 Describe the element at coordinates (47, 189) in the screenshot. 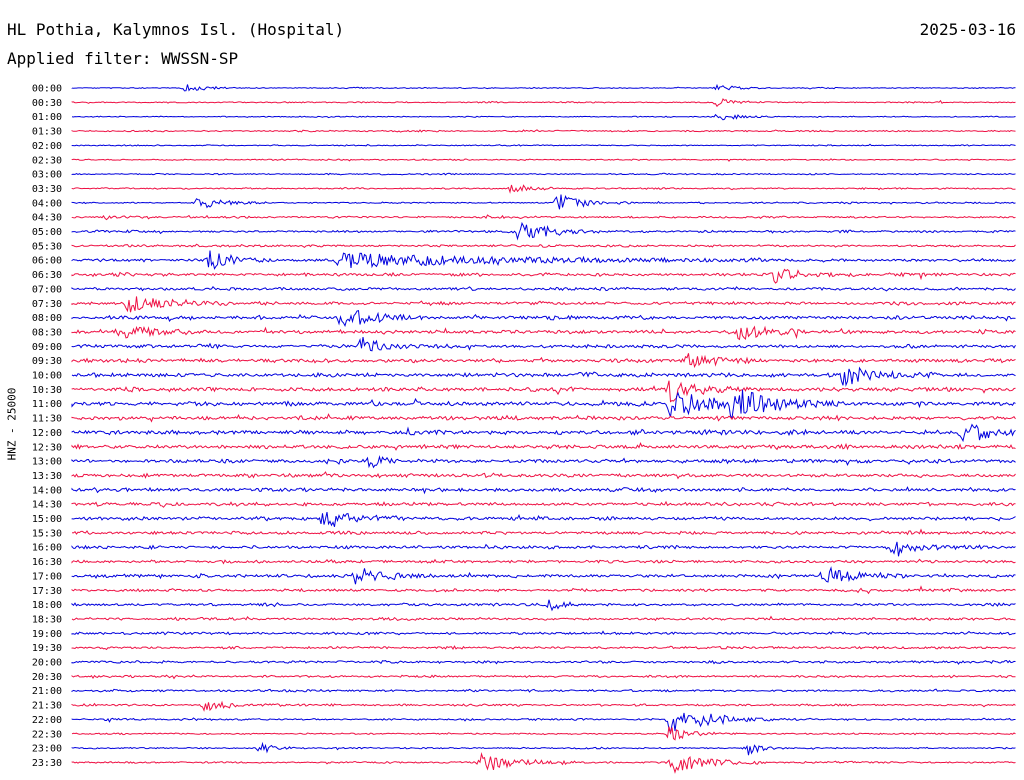

I see `row-time-label: 03:30` at that location.